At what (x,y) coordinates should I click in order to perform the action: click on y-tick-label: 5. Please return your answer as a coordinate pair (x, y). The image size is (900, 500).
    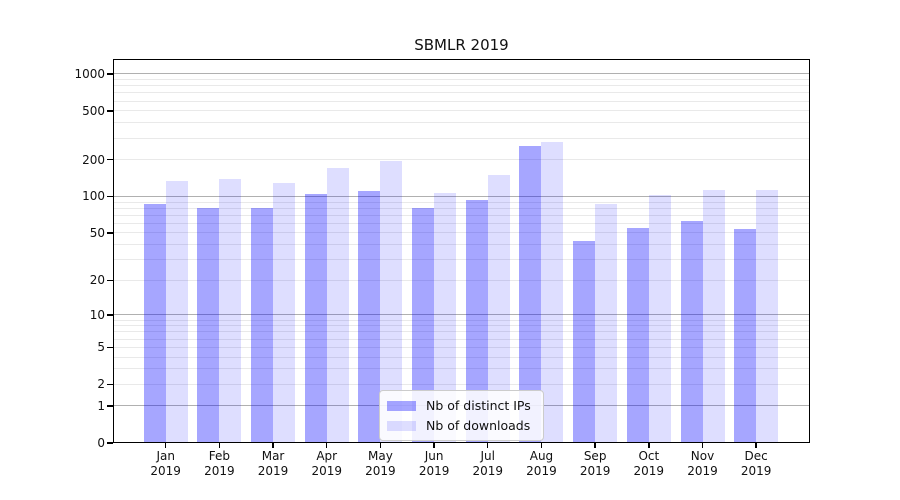
    Looking at the image, I should click on (101, 347).